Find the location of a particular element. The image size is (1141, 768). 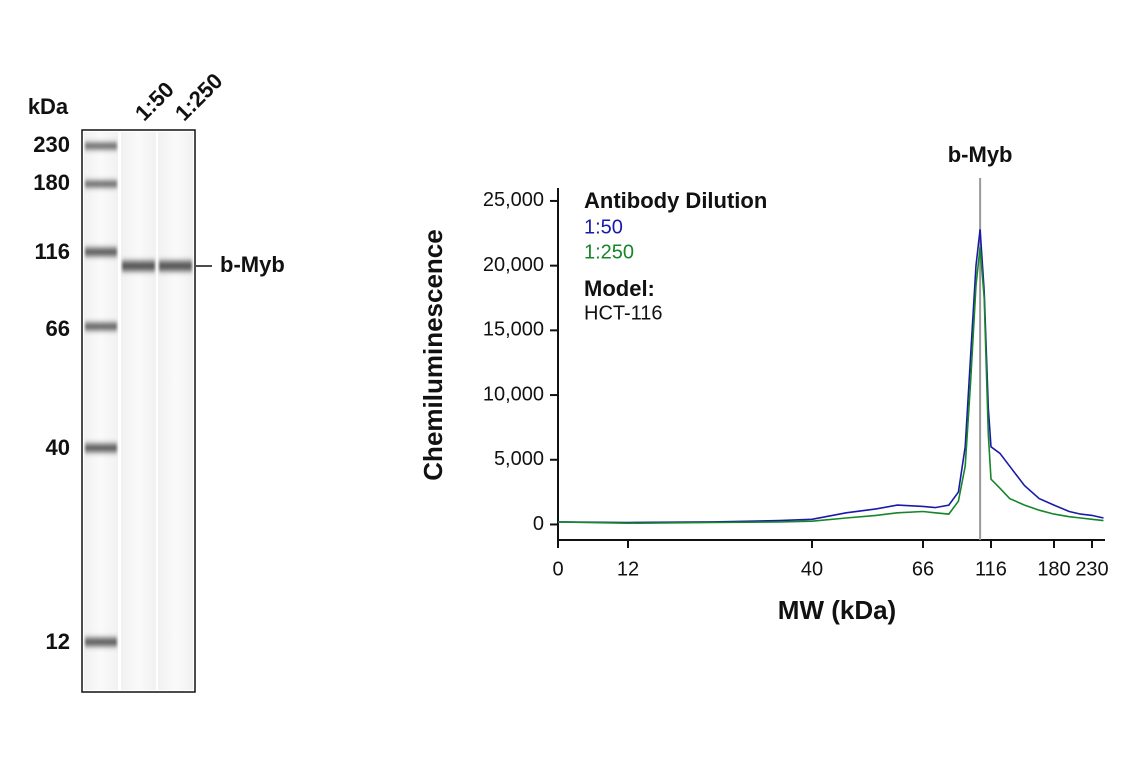

y-tick-label: 10,000 is located at coordinates (513, 394).